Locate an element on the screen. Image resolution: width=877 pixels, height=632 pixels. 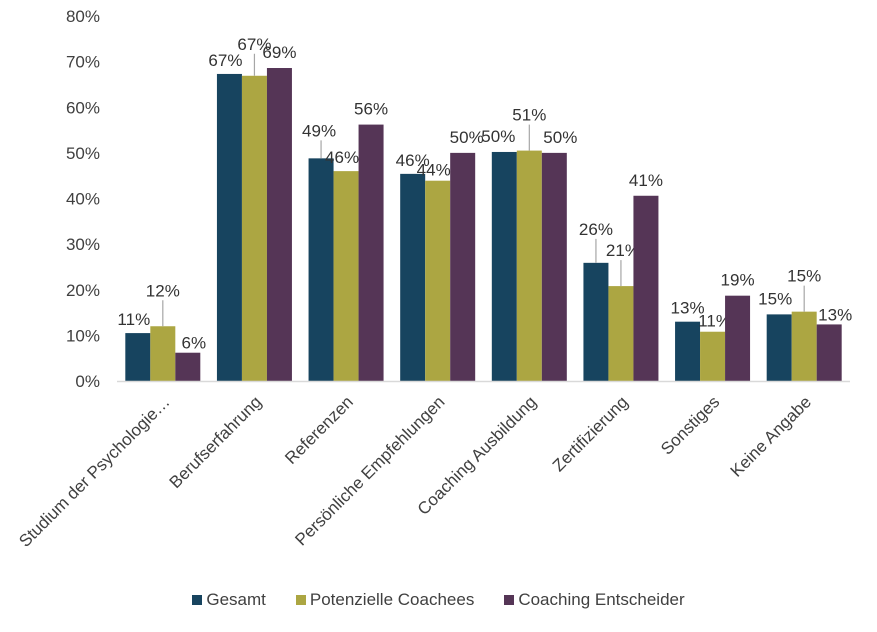
data-label: 19% is located at coordinates (738, 280).